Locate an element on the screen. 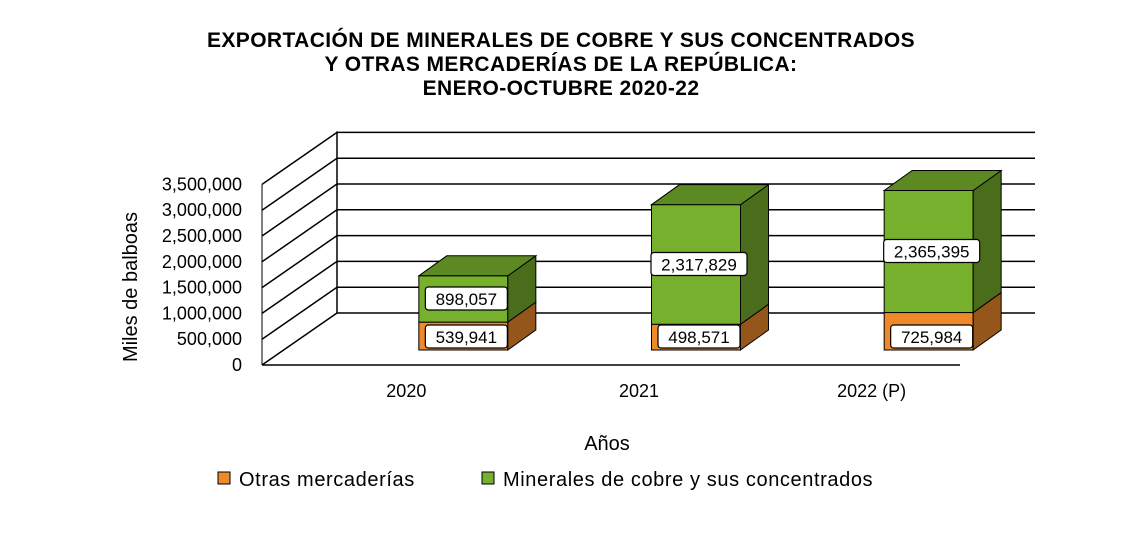 The height and width of the screenshot is (540, 1123). bar-group-1: 539,941 898,057 is located at coordinates (477, 302).